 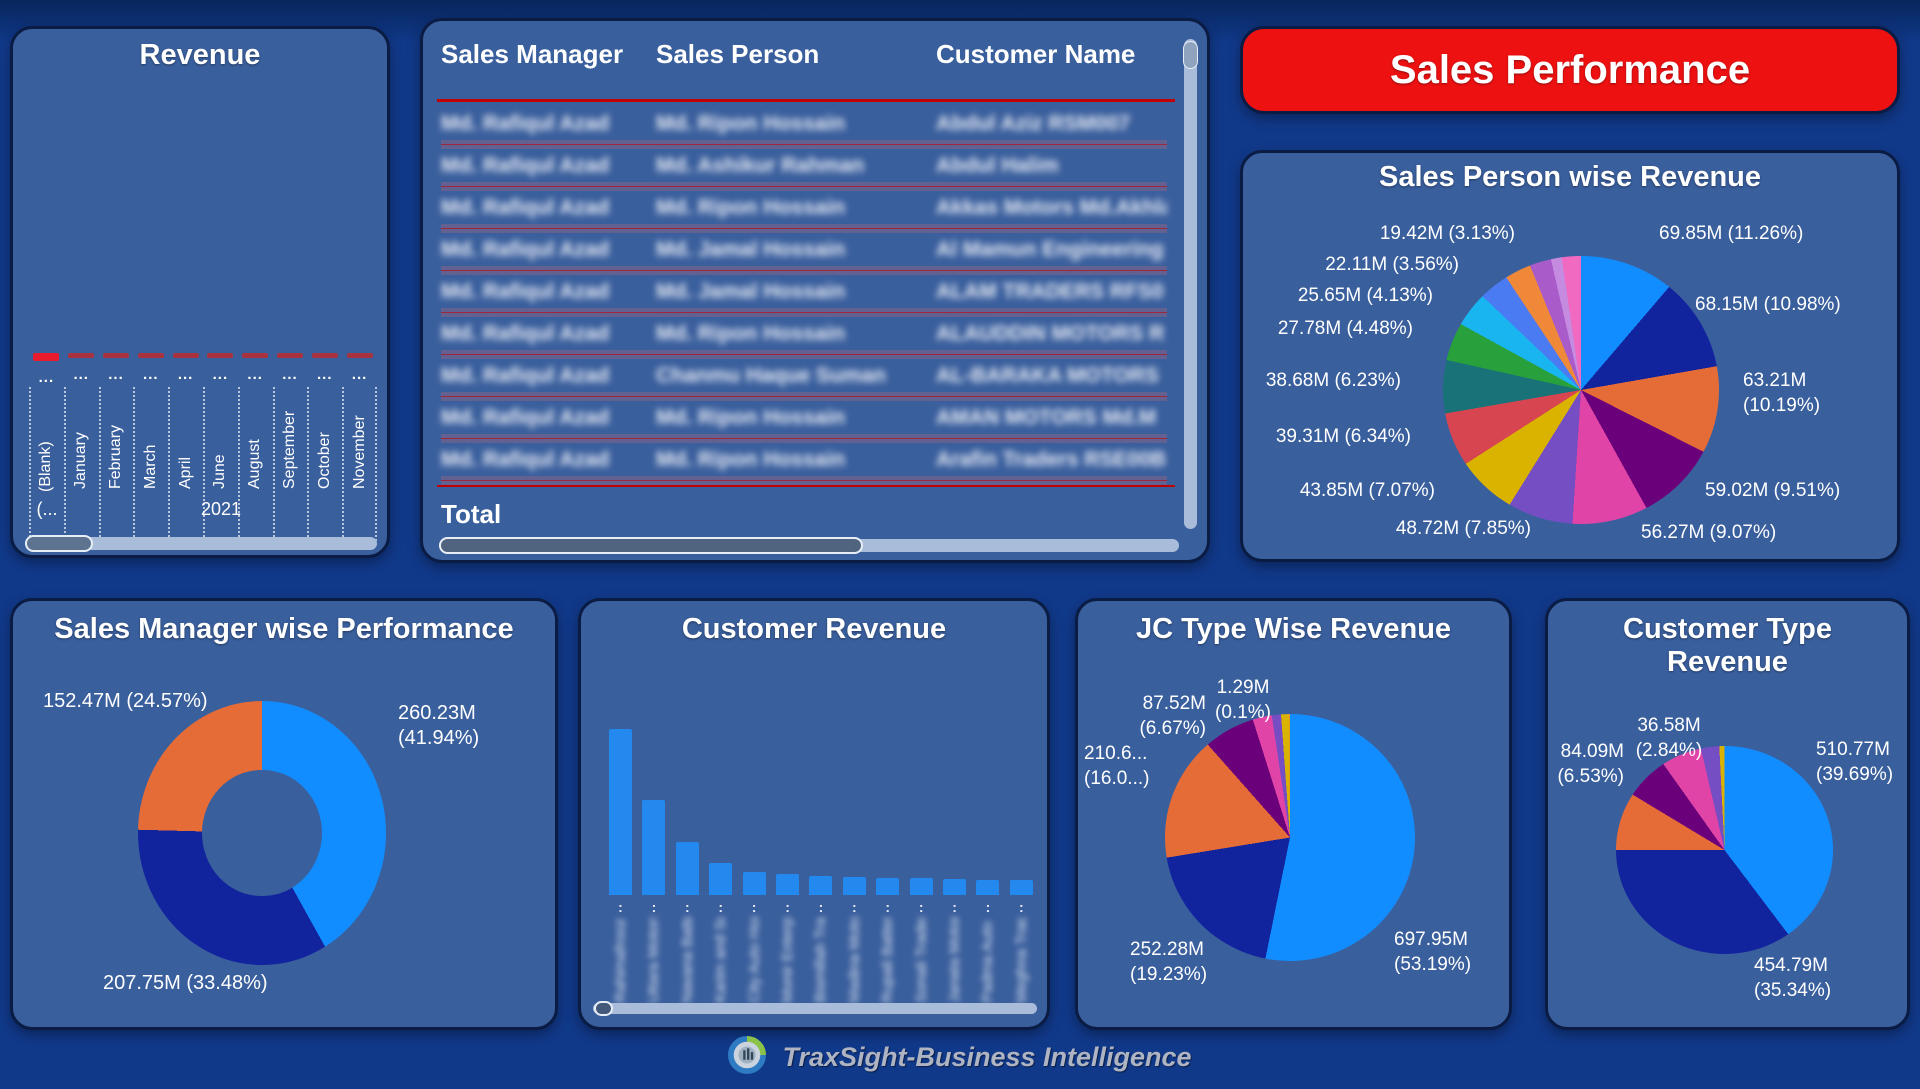 What do you see at coordinates (220, 471) in the screenshot?
I see `month-axis-label: June` at bounding box center [220, 471].